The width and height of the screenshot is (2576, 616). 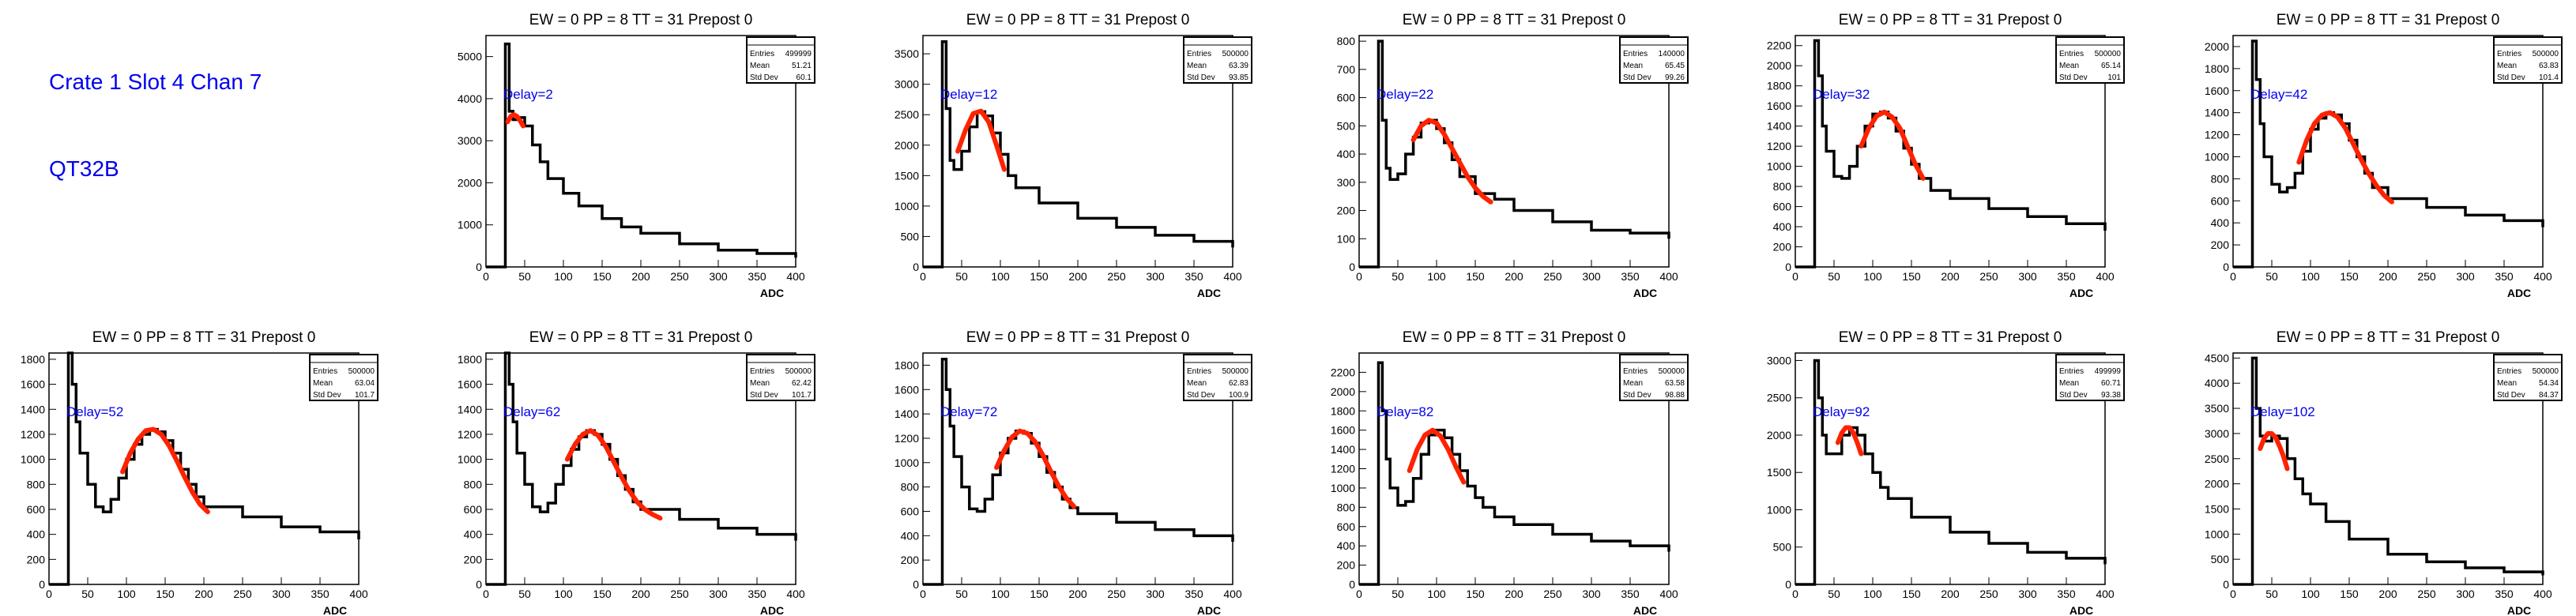 What do you see at coordinates (2111, 395) in the screenshot?
I see `stats-value: 93.38` at bounding box center [2111, 395].